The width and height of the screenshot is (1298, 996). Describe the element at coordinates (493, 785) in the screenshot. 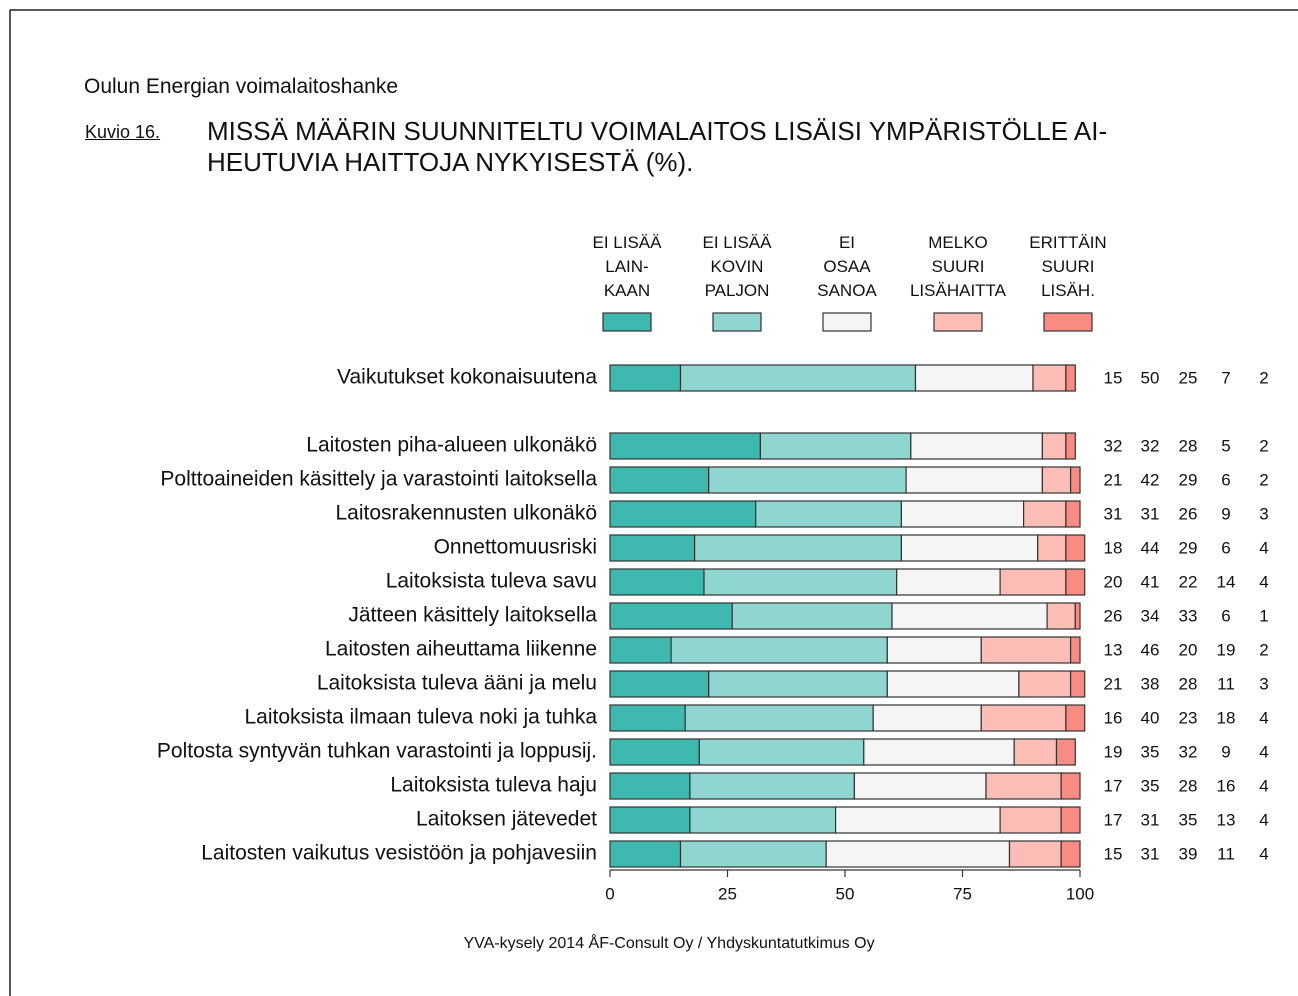

I see `category-label: Laitoksista tuleva haju` at that location.